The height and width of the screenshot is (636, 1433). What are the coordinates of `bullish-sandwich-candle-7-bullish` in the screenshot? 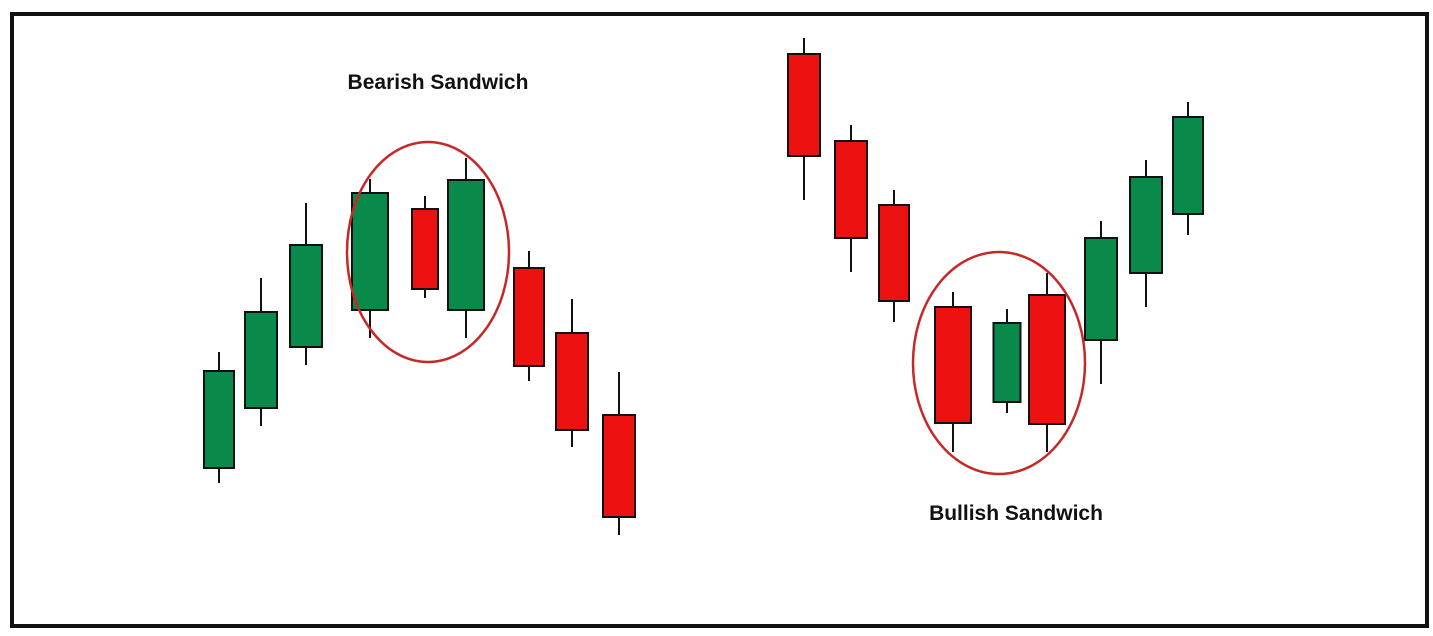 It's located at (1101, 302).